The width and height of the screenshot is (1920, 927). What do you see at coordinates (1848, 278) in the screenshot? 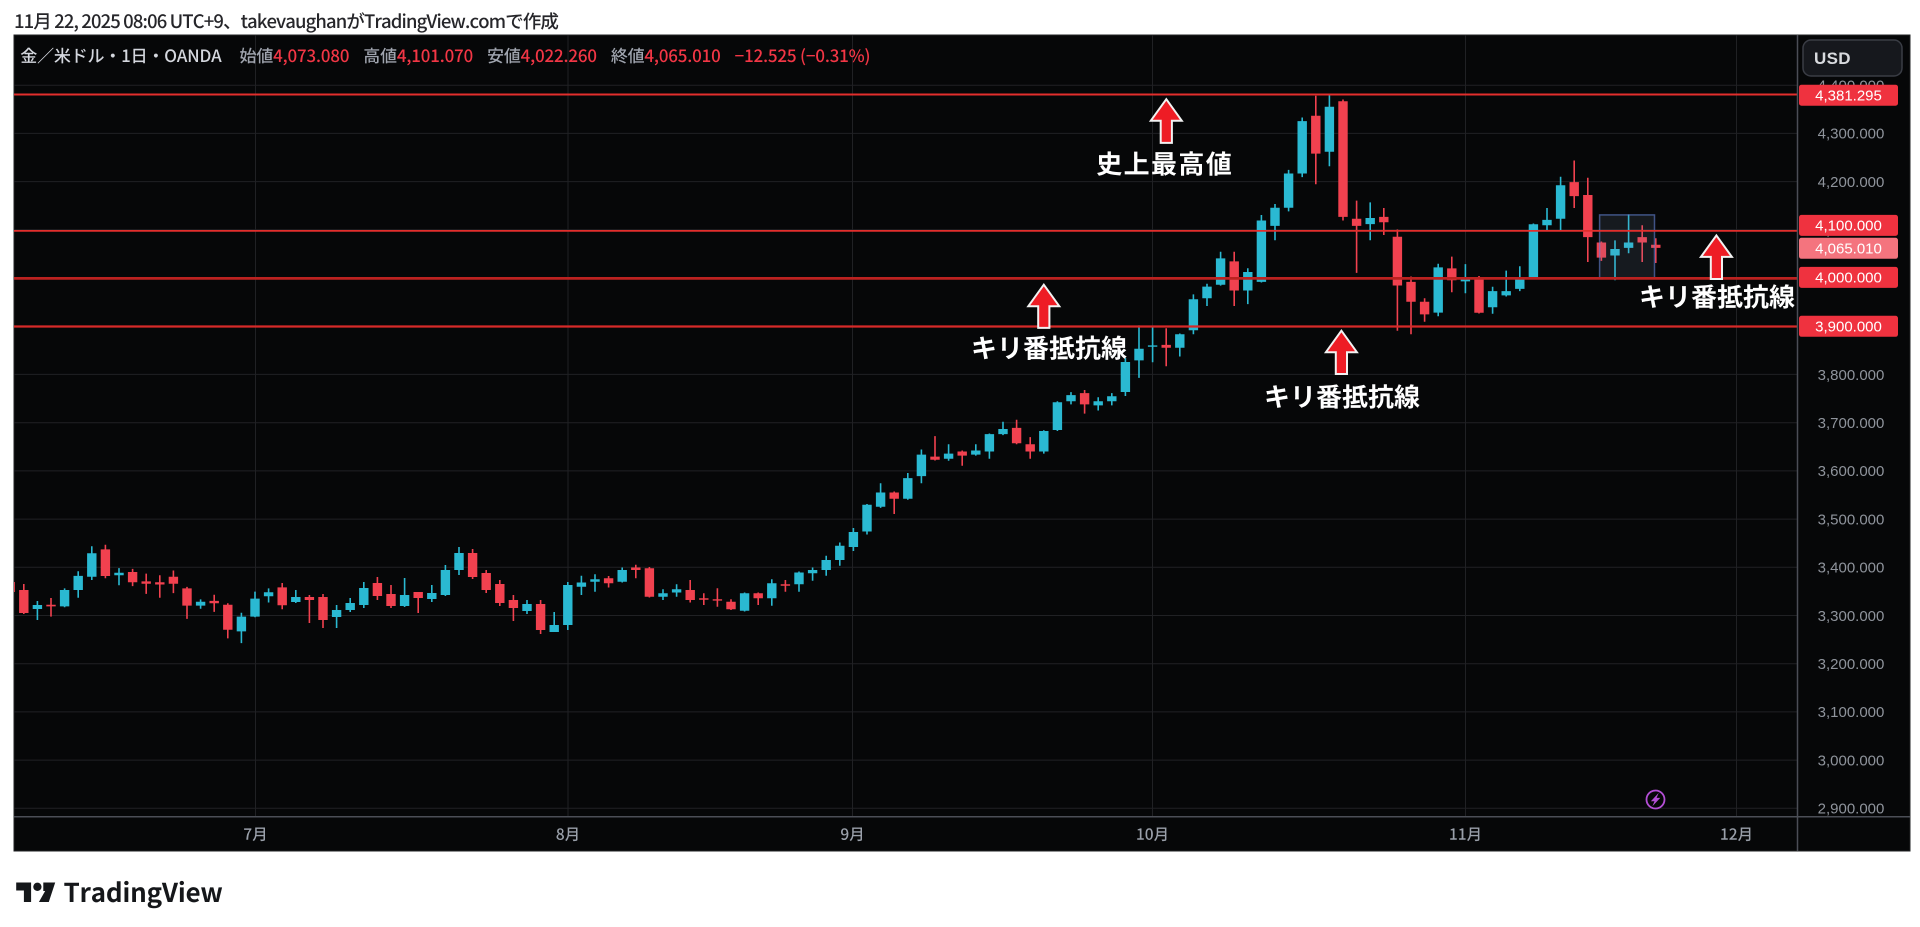
I see `svg-text: 4,000.000` at bounding box center [1848, 278].